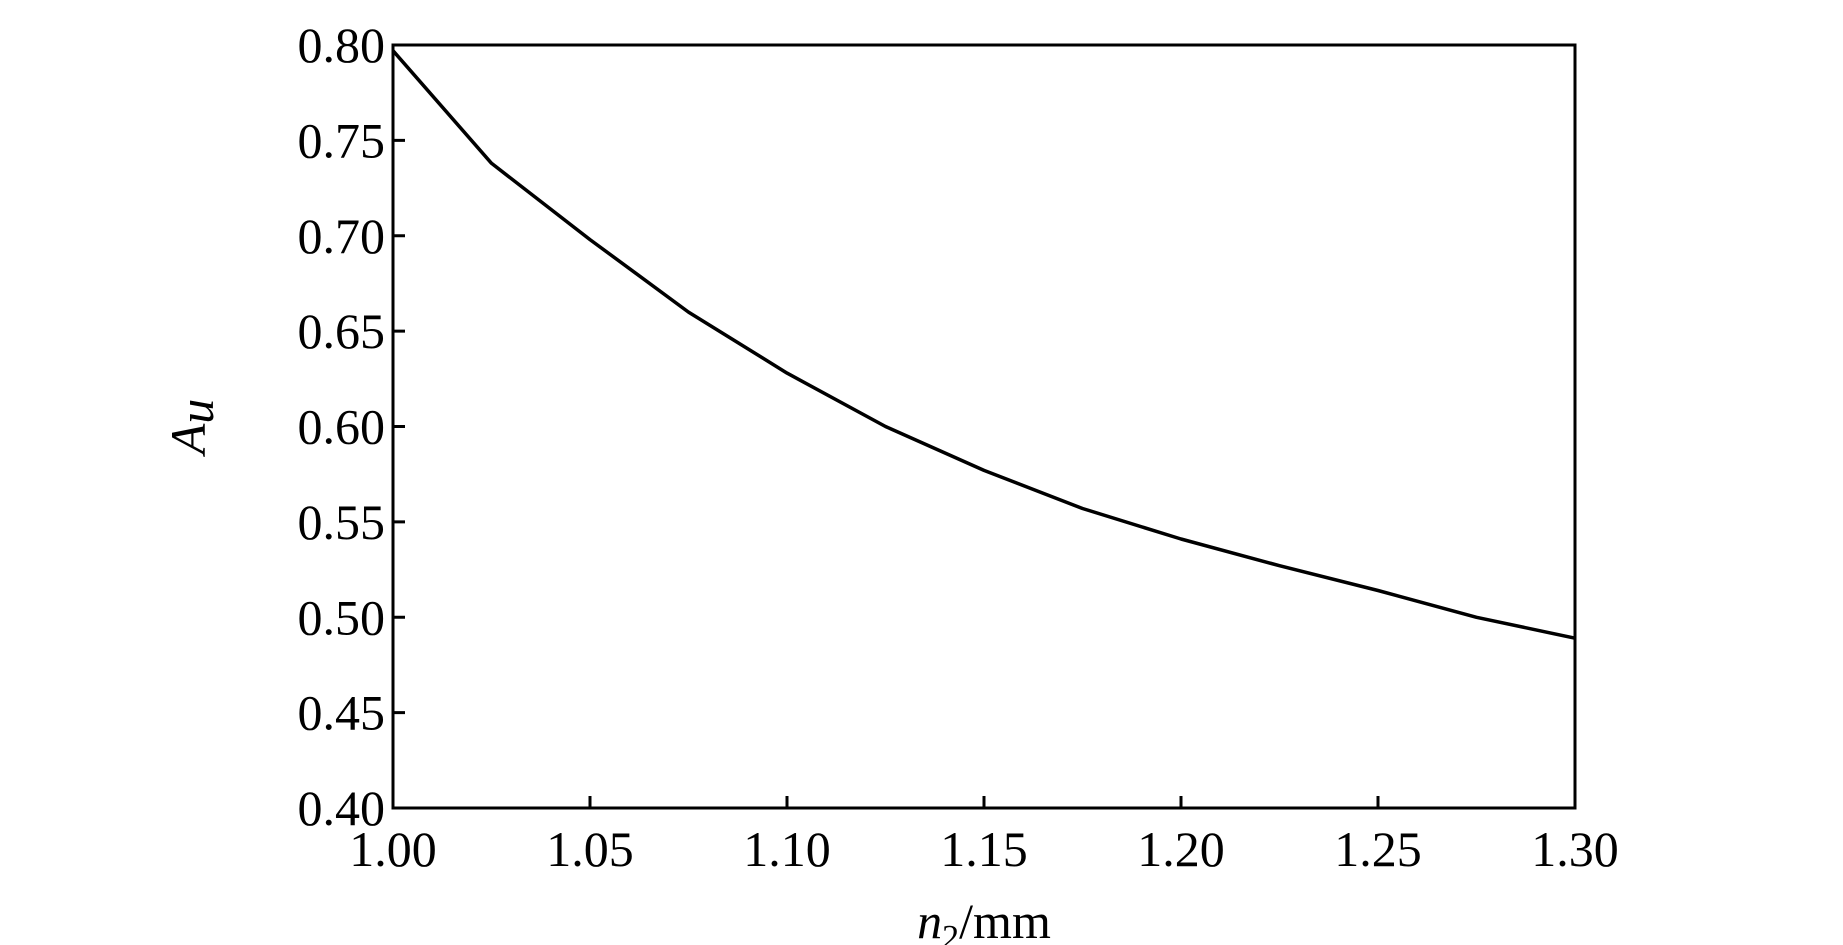  What do you see at coordinates (590, 849) in the screenshot?
I see `x-tick-label: 1.05` at bounding box center [590, 849].